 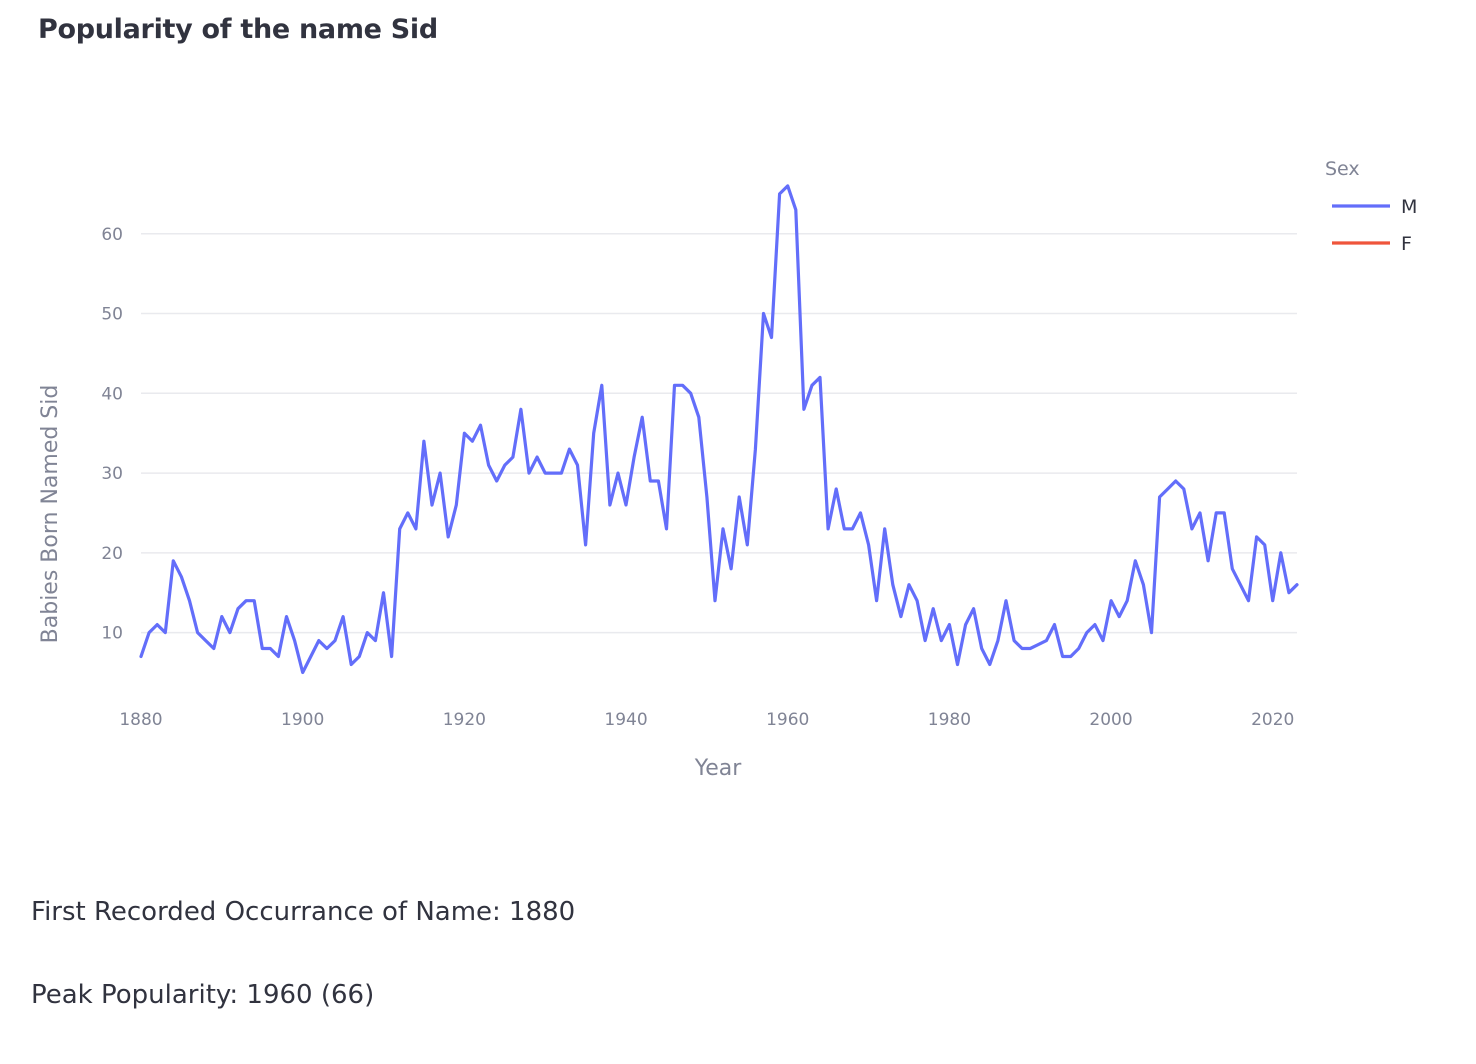 What do you see at coordinates (112, 315) in the screenshot?
I see `y-tick-label: 50` at bounding box center [112, 315].